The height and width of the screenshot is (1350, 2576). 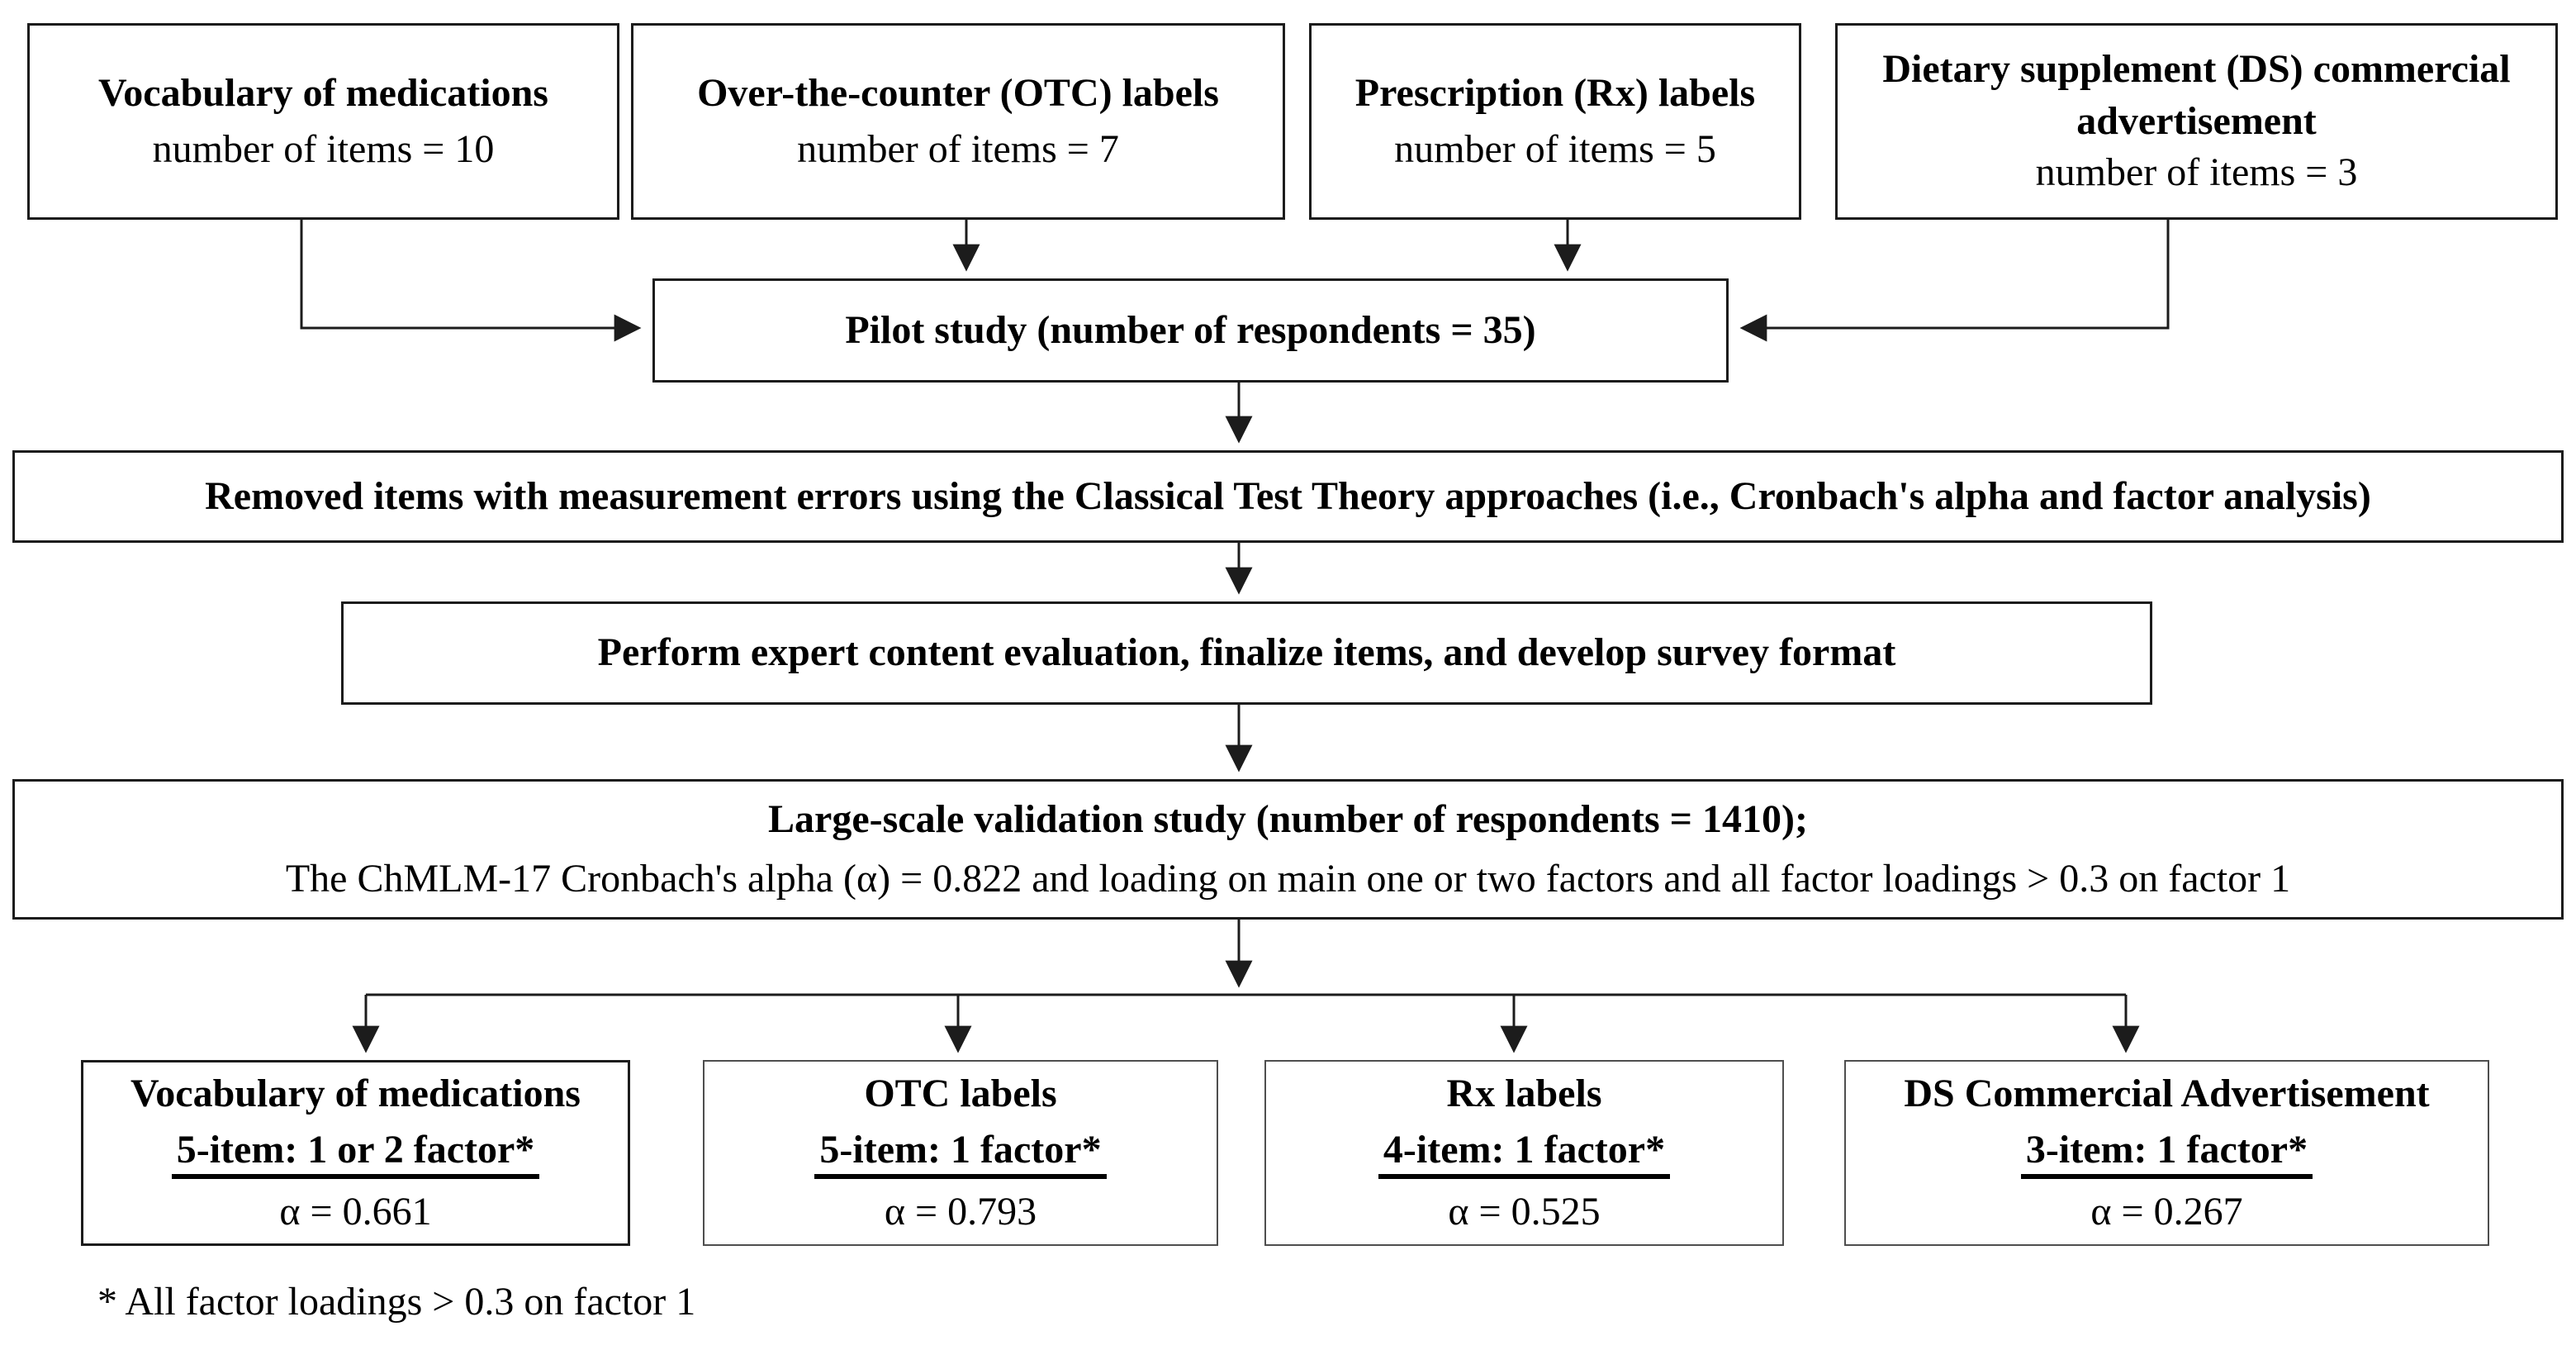 What do you see at coordinates (2166, 1212) in the screenshot?
I see `result-alpha: α = 0.267` at bounding box center [2166, 1212].